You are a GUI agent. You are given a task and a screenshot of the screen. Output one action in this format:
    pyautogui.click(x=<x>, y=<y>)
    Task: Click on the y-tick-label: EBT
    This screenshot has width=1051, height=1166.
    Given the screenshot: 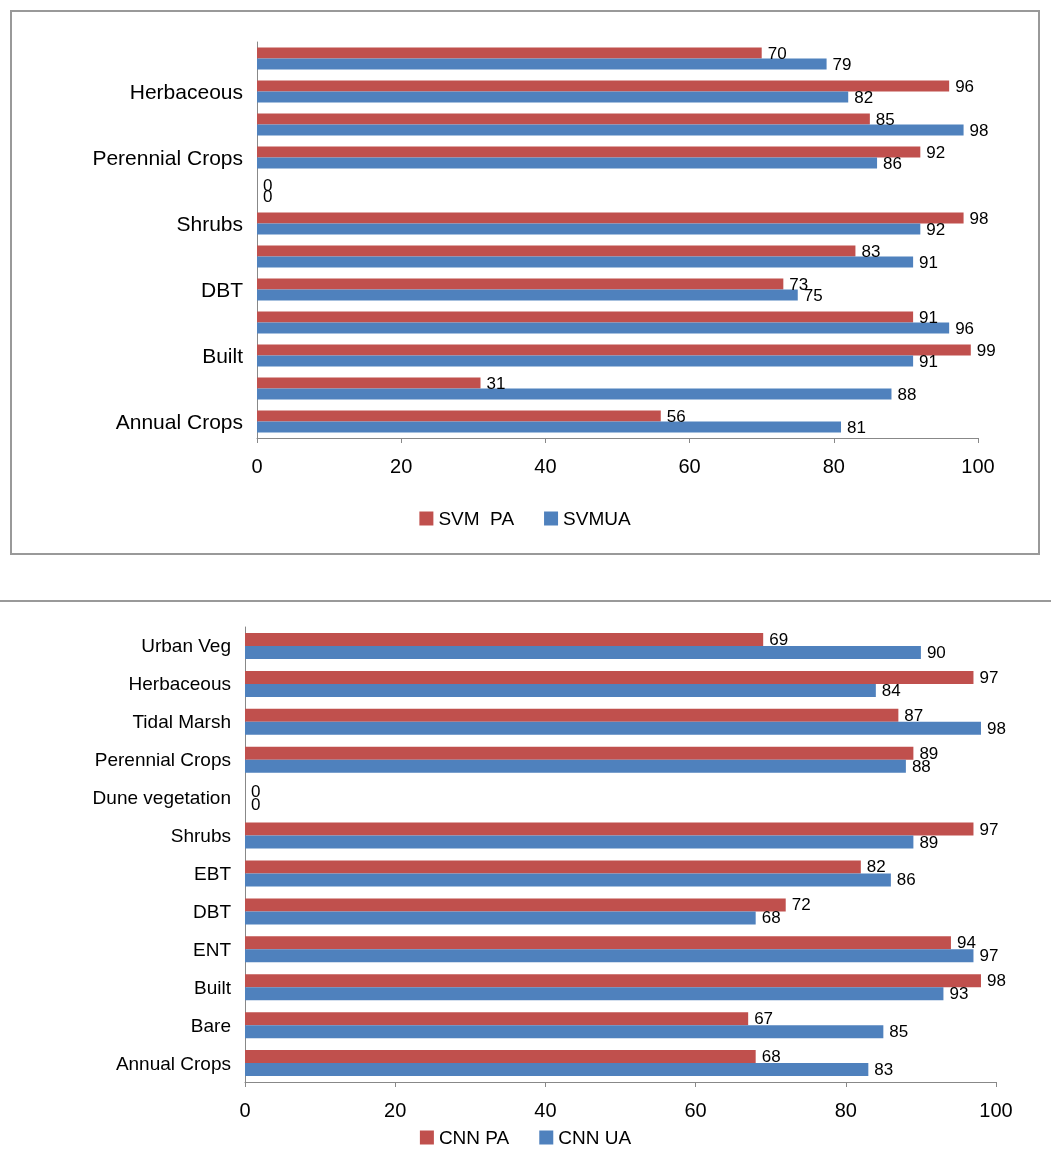 What is the action you would take?
    pyautogui.click(x=213, y=873)
    